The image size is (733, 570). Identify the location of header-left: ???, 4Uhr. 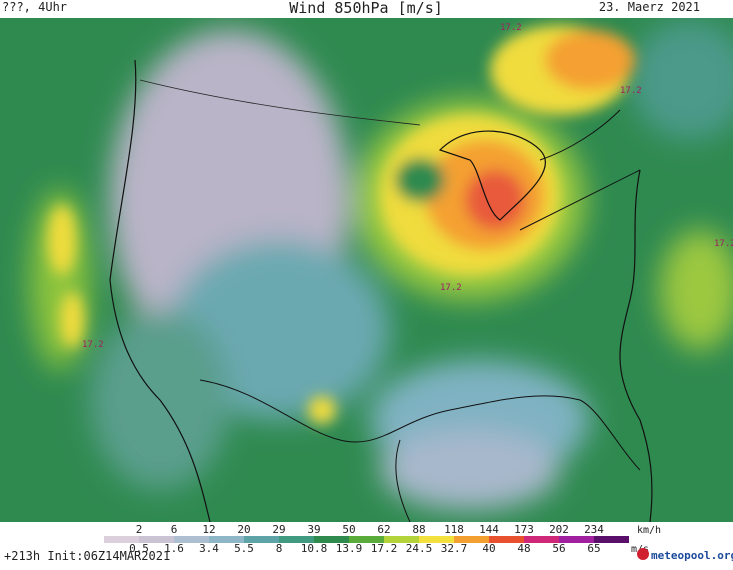
(34, 7).